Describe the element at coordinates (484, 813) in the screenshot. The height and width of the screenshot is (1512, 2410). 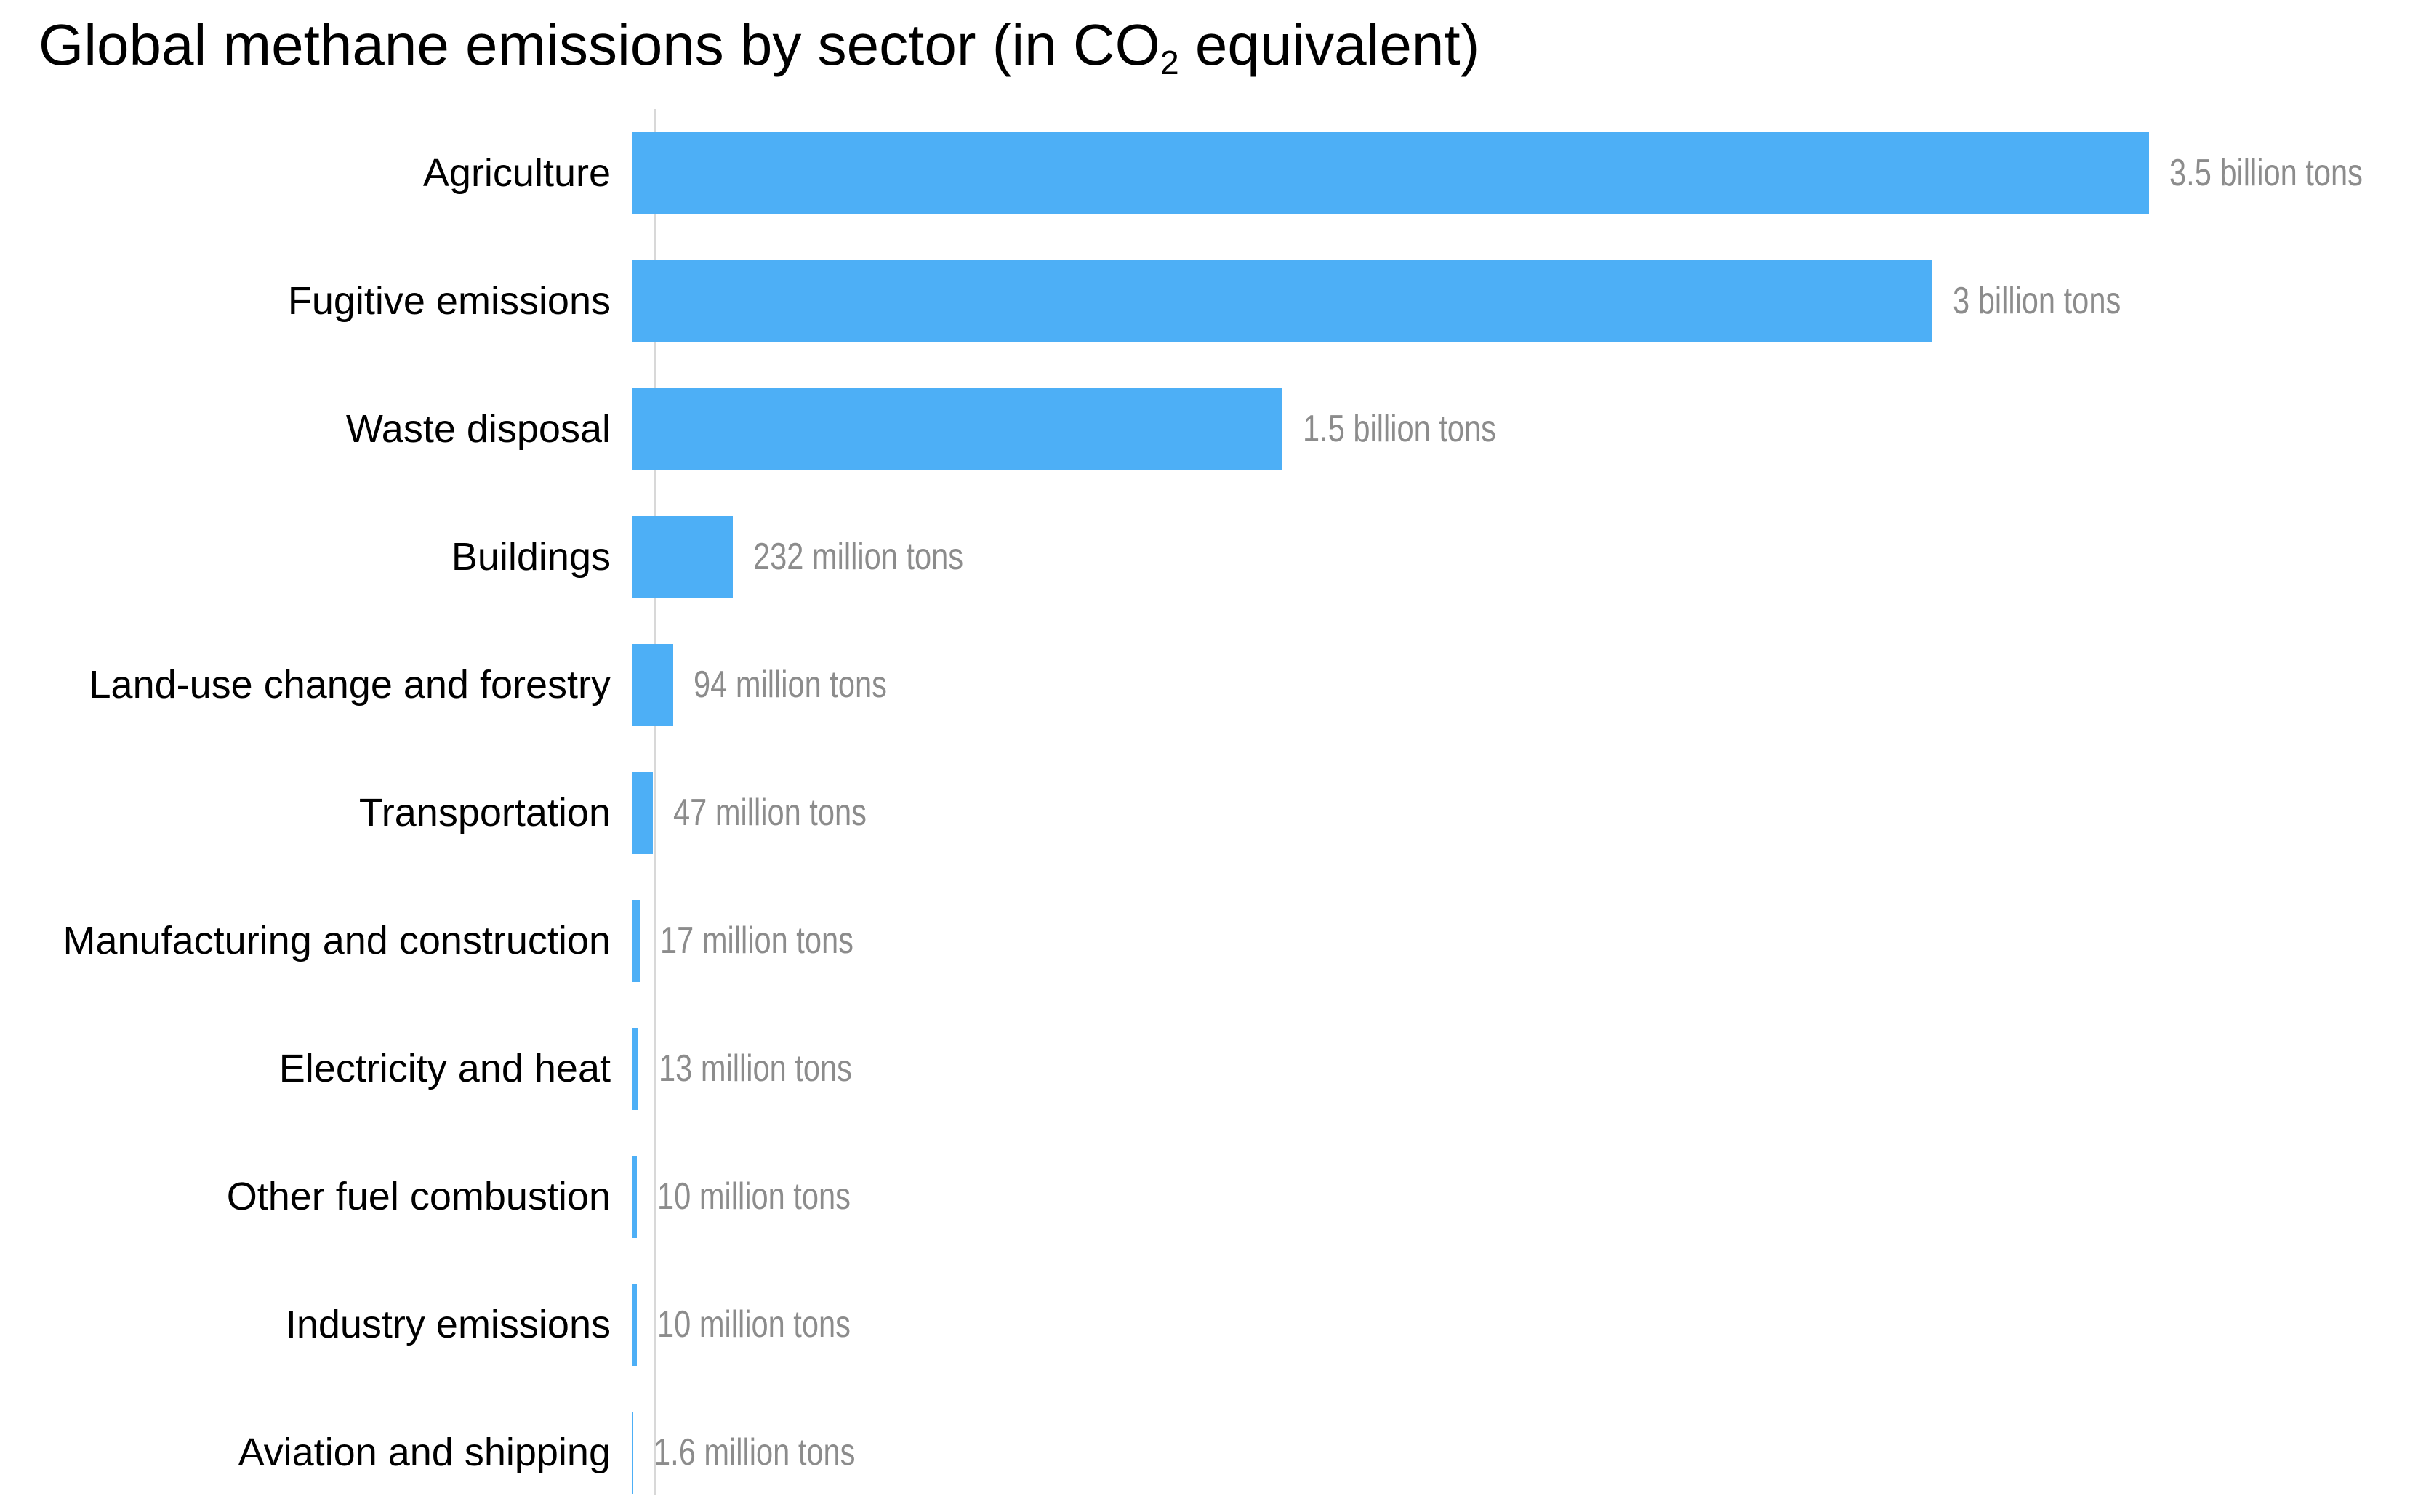
I see `category-label: Transportation` at that location.